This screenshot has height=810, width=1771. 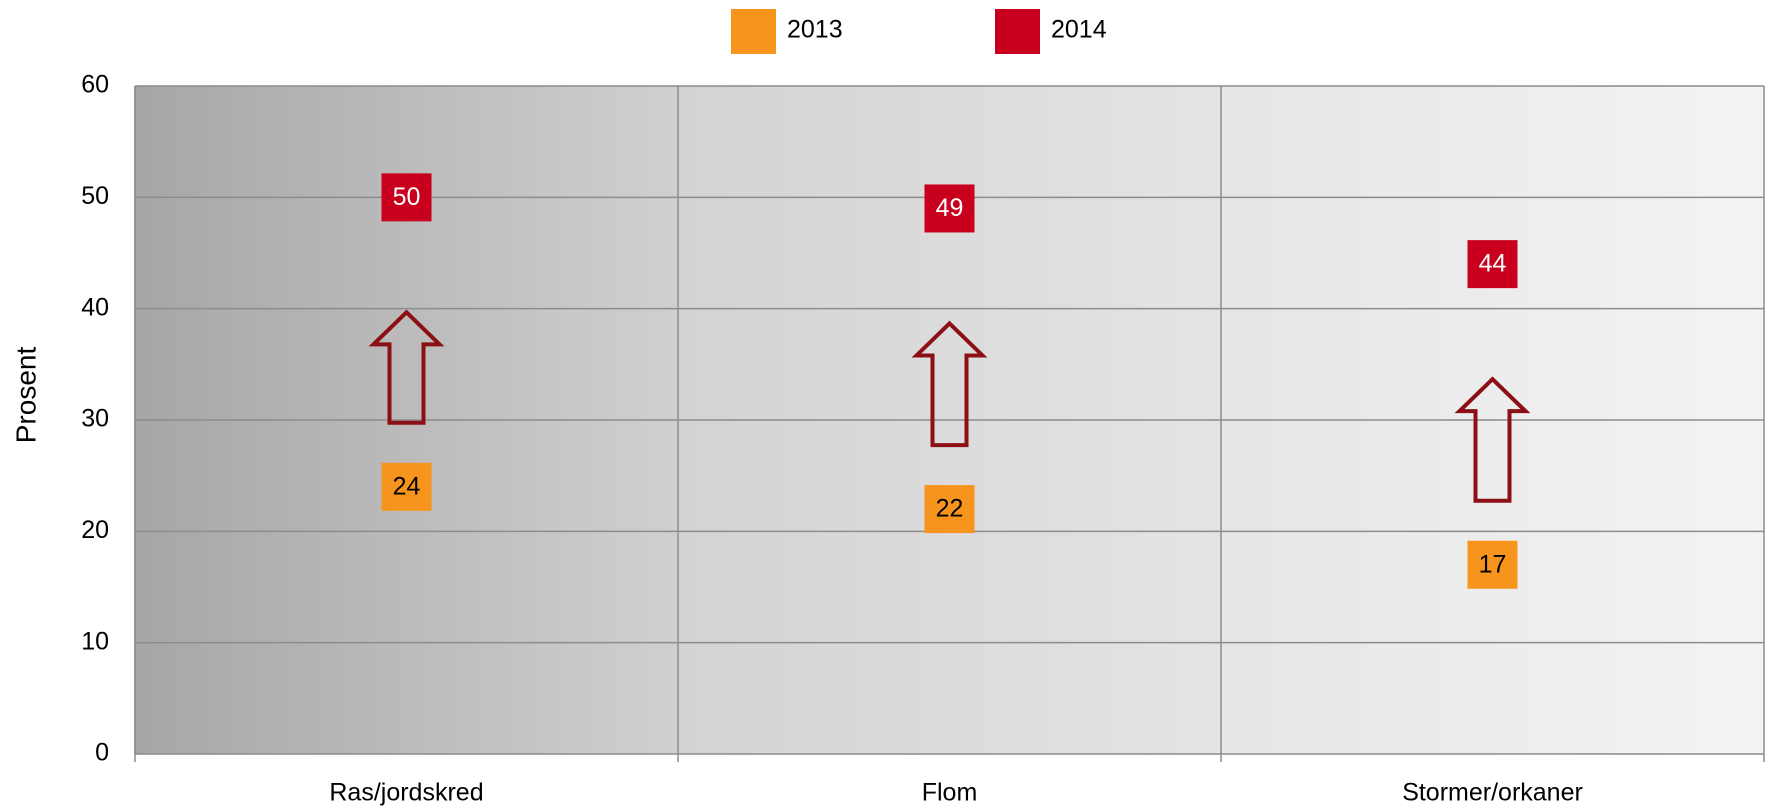 I want to click on x-tick-label: Stormer/orkaner, so click(x=1492, y=793).